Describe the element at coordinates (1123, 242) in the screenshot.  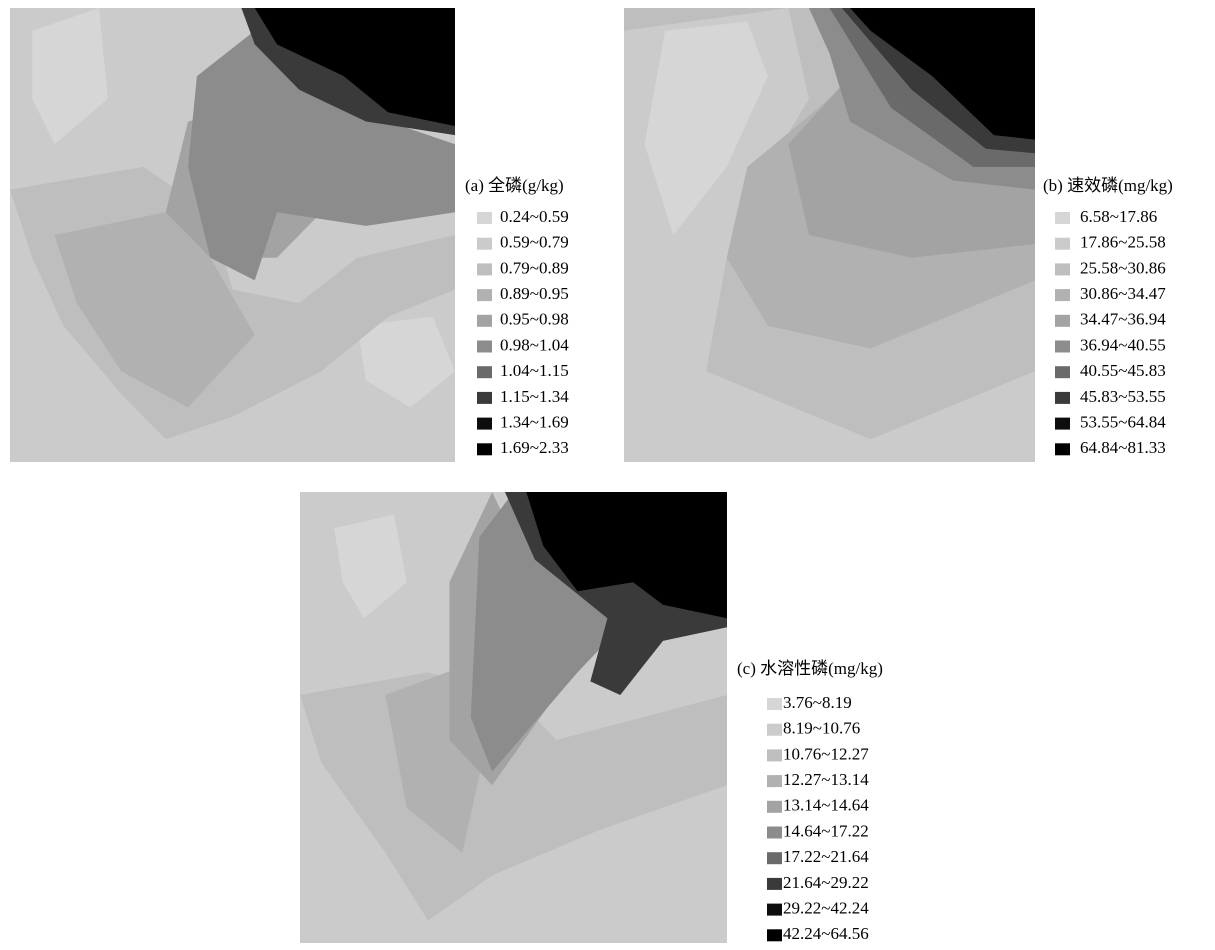
I see `legend-label: 17.86~25.58` at that location.